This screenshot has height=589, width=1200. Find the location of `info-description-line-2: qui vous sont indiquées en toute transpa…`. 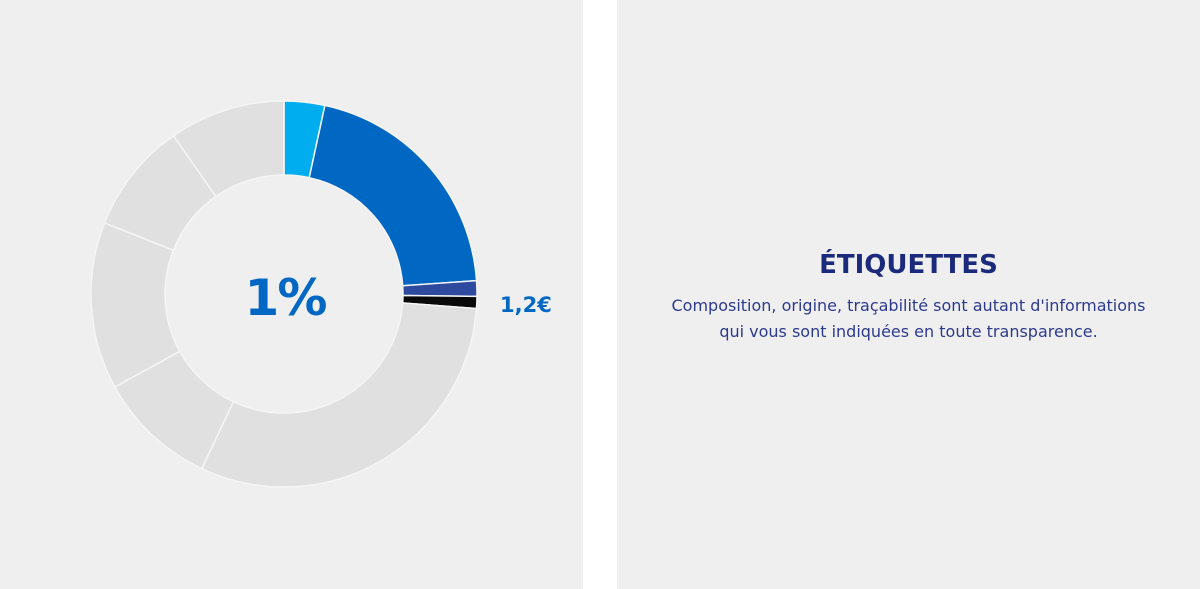

info-description-line-2: qui vous sont indiquées en toute transpa… is located at coordinates (908, 331).